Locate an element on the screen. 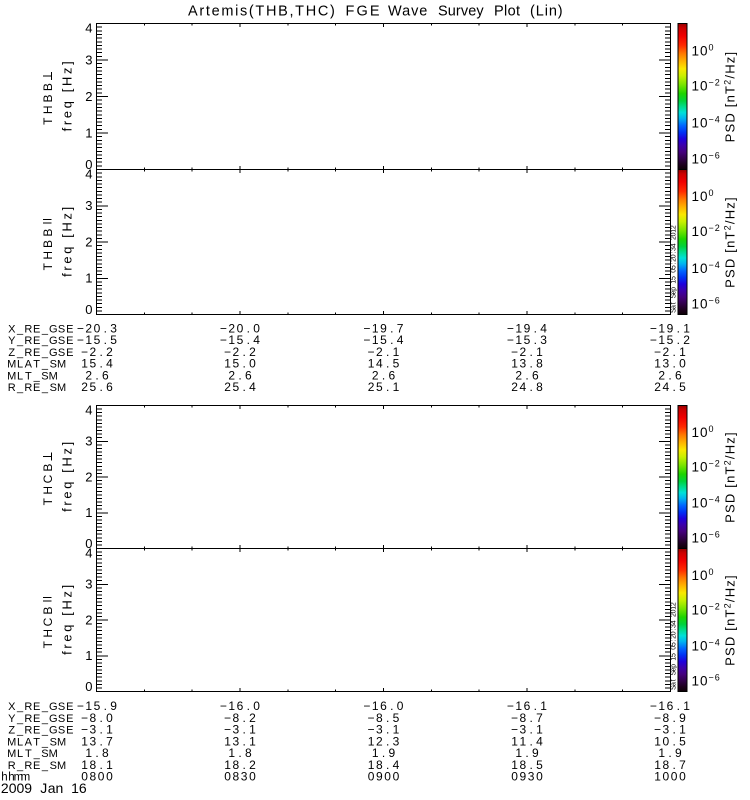 This screenshot has height=800, width=750. svg-text: 0800 is located at coordinates (97, 777).